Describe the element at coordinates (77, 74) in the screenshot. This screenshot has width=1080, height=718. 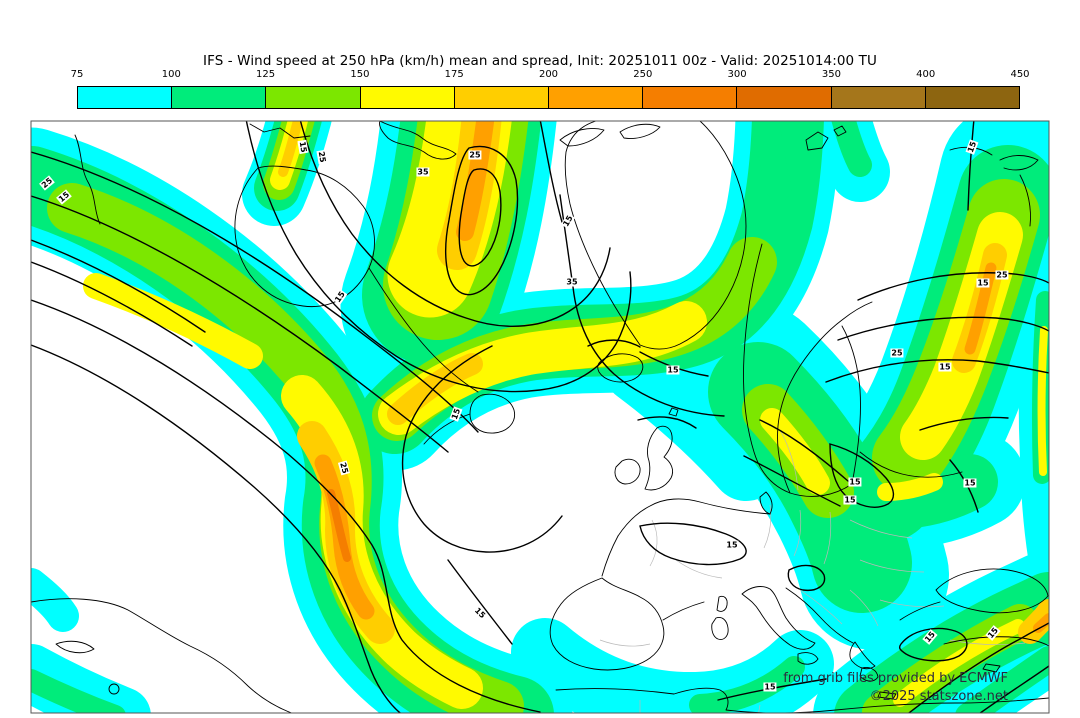
I see `colorbar-tick: 75` at that location.